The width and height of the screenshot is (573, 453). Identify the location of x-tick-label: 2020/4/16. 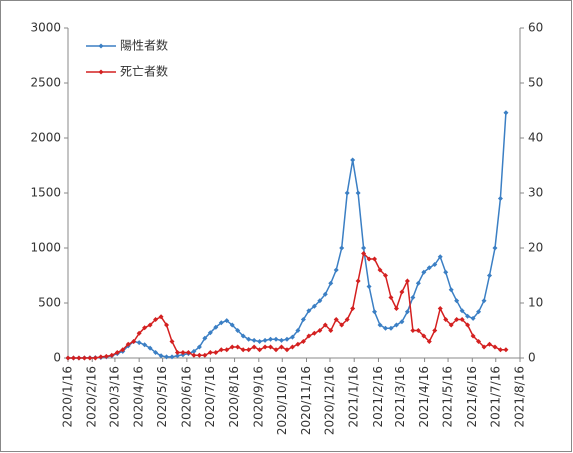
(139, 397).